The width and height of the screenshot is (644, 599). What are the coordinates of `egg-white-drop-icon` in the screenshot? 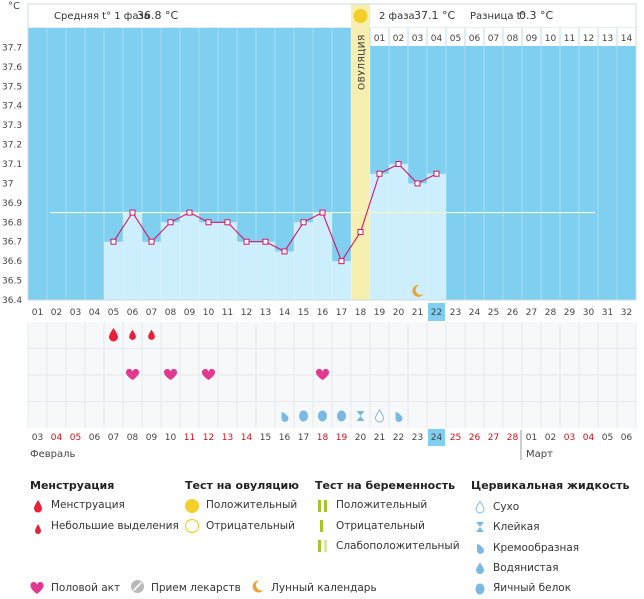 It's located at (480, 589).